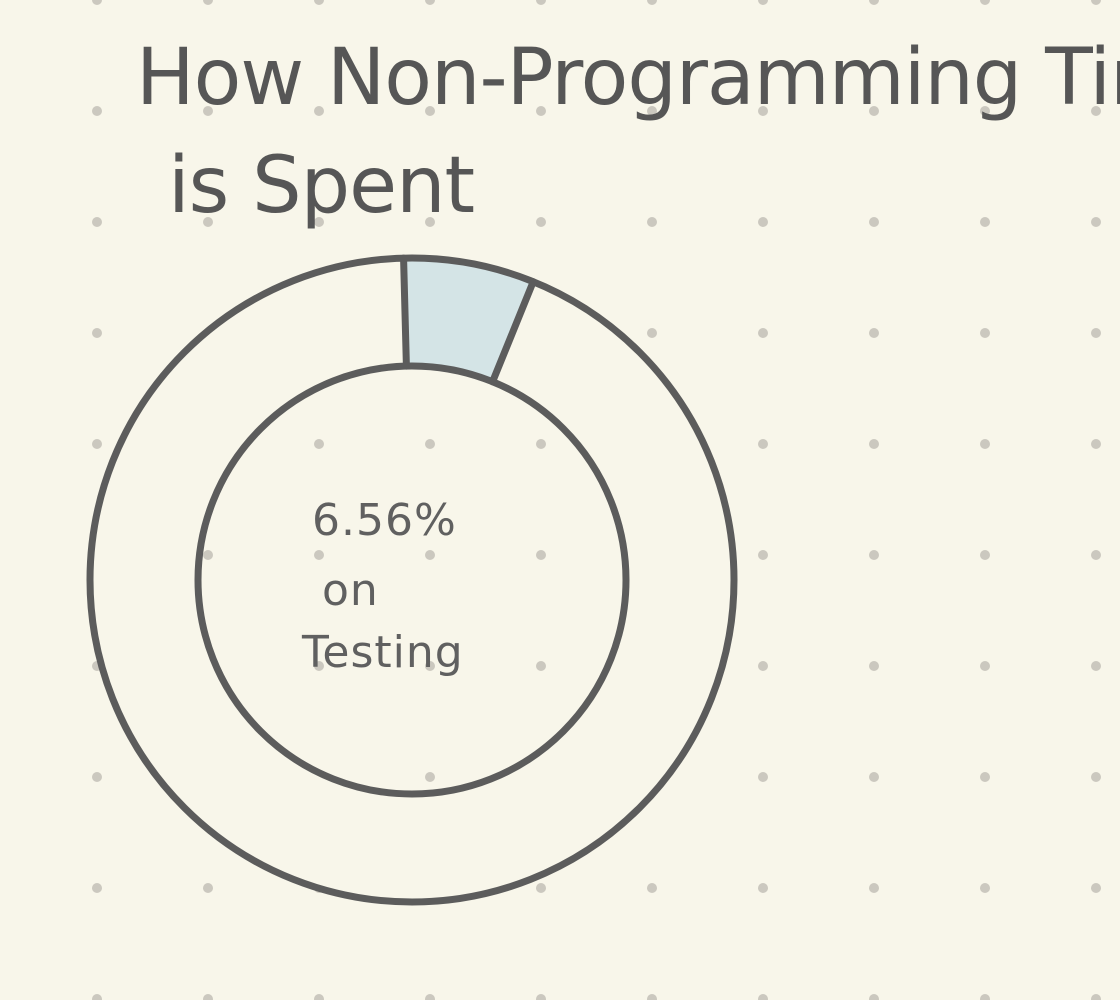 This screenshot has height=1000, width=1120. I want to click on slice-divider-end, so click(513, 332).